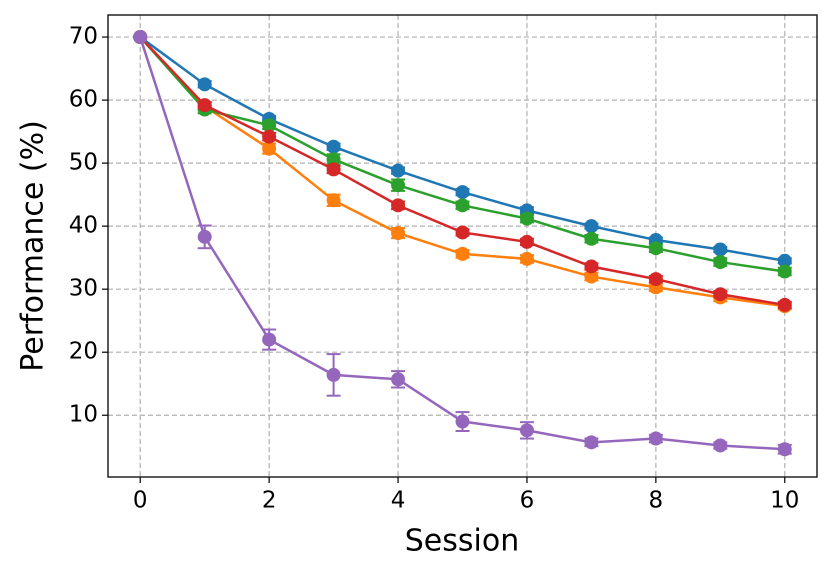 This screenshot has height=575, width=832. I want to click on y-tick-label: 50, so click(83, 163).